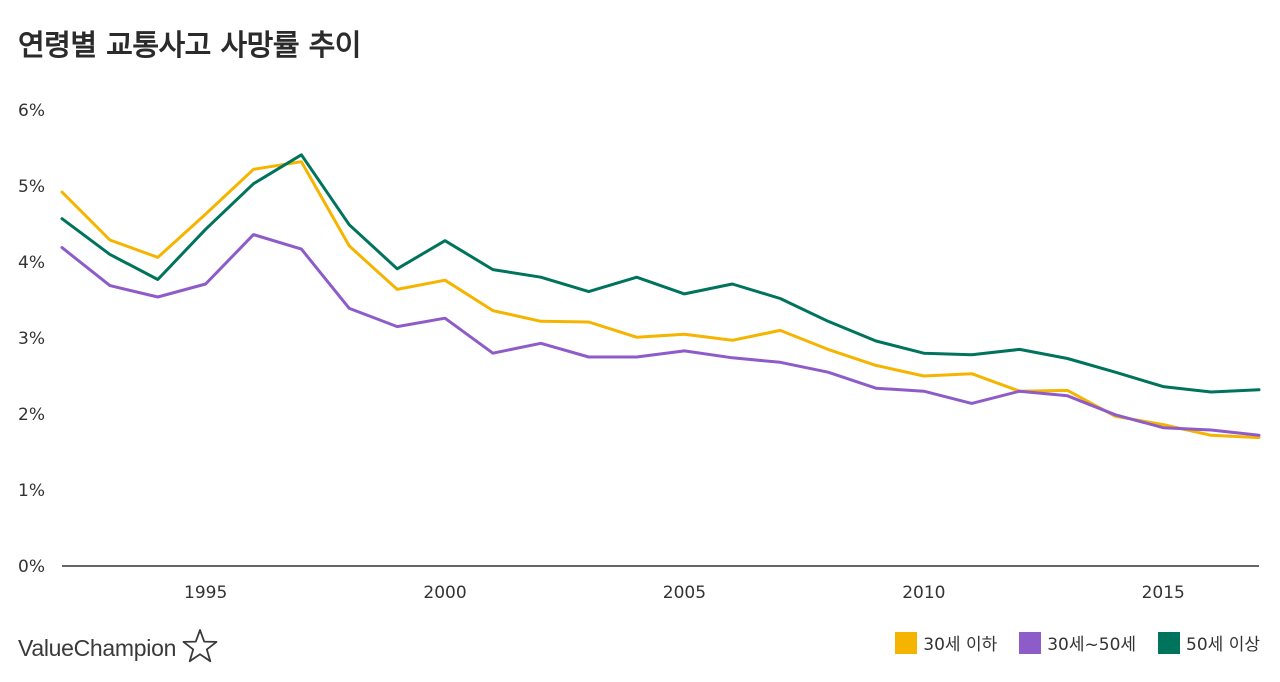 The height and width of the screenshot is (682, 1280). I want to click on y-tick-label: 1%, so click(31, 491).